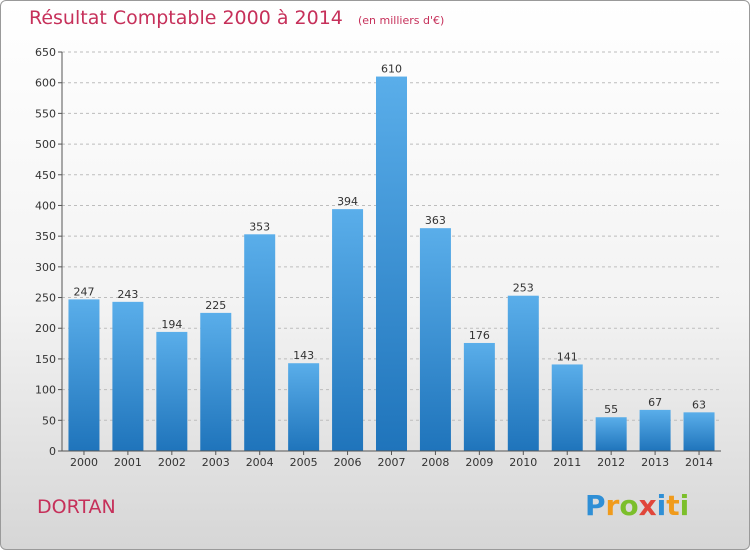 Image resolution: width=750 pixels, height=550 pixels. I want to click on proxiti-logo: Proxiti, so click(637, 505).